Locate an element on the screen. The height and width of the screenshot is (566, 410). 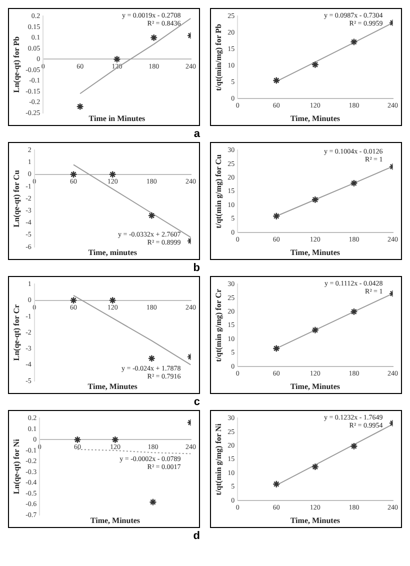
x-axis-title: Time in Minutes is located at coordinates (117, 119).